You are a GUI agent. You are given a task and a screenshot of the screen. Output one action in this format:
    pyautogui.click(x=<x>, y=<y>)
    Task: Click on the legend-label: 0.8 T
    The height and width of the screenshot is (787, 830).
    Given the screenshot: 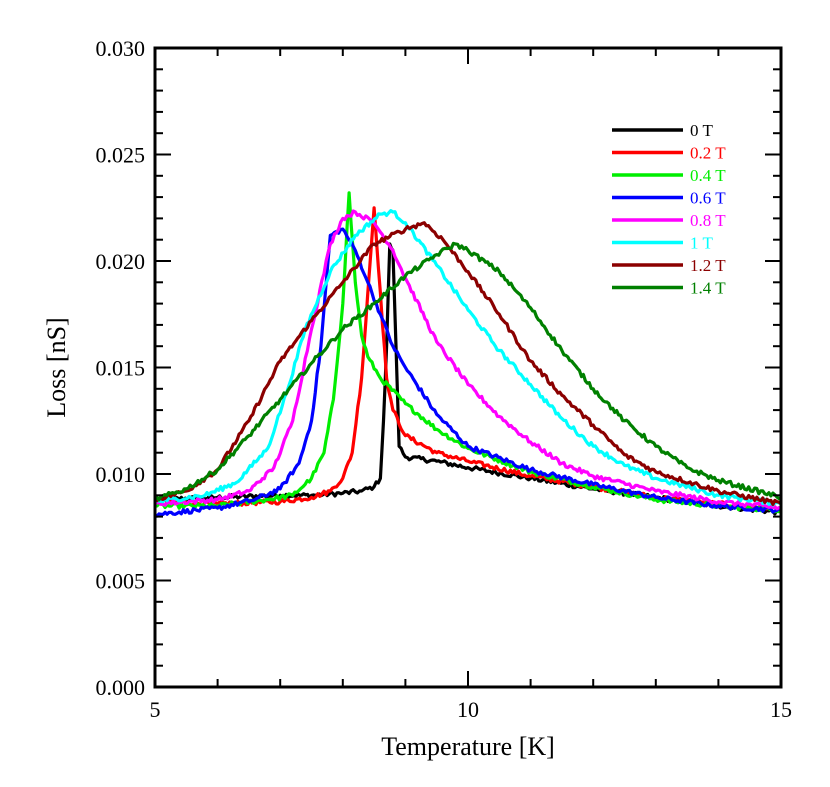 What is the action you would take?
    pyautogui.click(x=708, y=220)
    